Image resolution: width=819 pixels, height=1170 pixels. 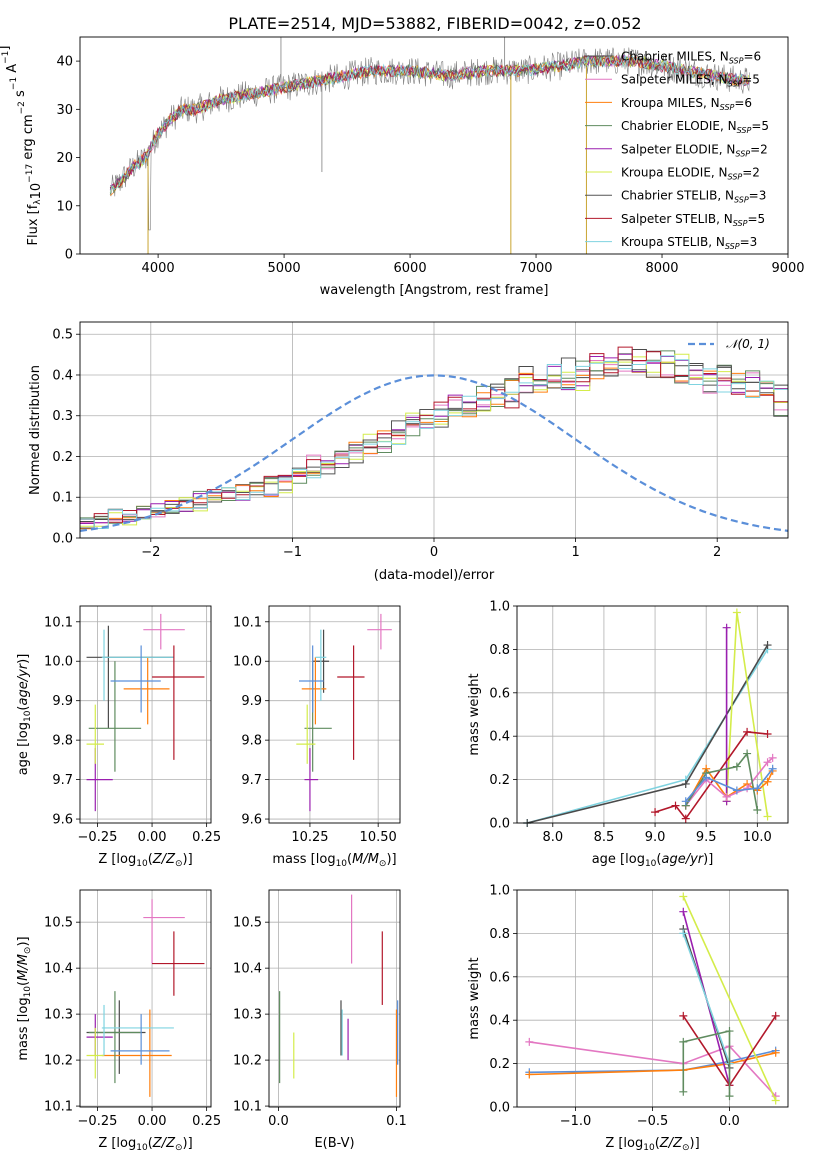 I want to click on x-tick-label: −1, so click(x=292, y=552).